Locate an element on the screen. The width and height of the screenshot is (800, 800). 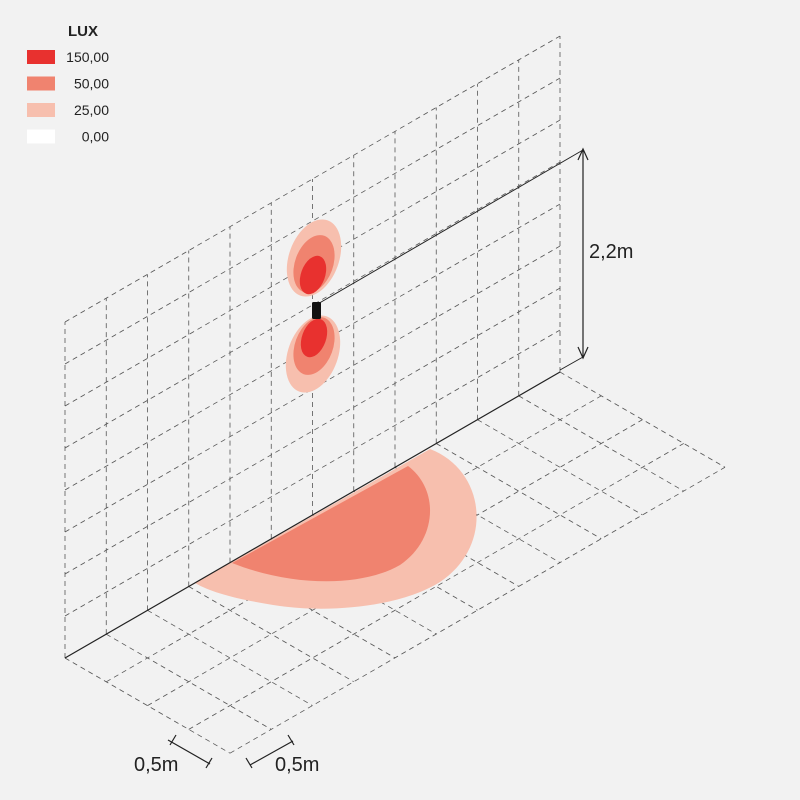
legend-label: 0,00 is located at coordinates (95, 137).